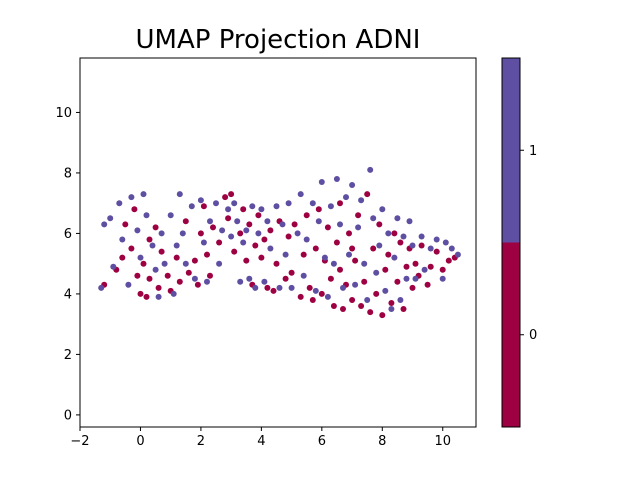 The image size is (640, 480). Describe the element at coordinates (68, 415) in the screenshot. I see `y-tick-label: 0` at that location.